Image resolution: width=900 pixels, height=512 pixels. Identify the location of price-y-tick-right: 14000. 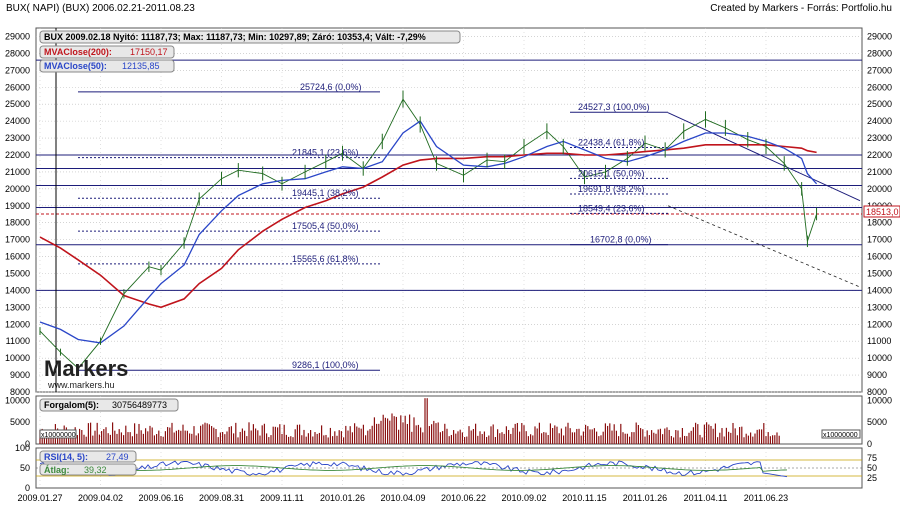
(879, 290).